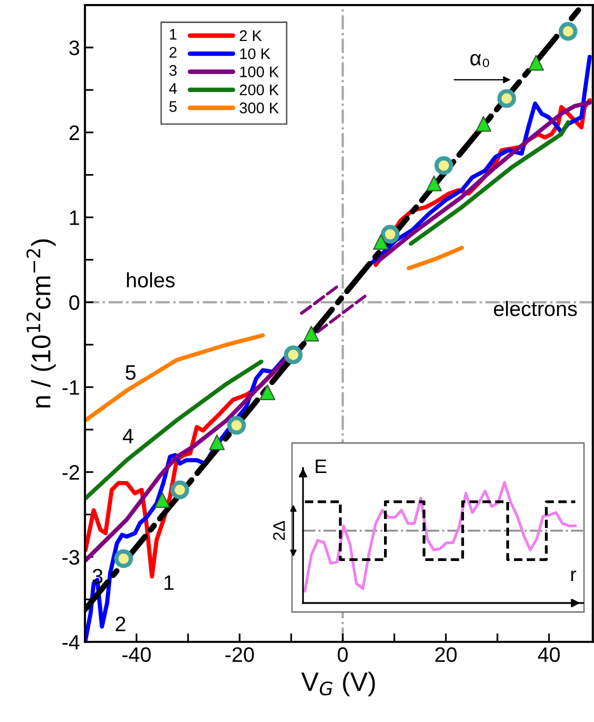 This screenshot has height=722, width=594. I want to click on y-tick-label: 2, so click(75, 132).